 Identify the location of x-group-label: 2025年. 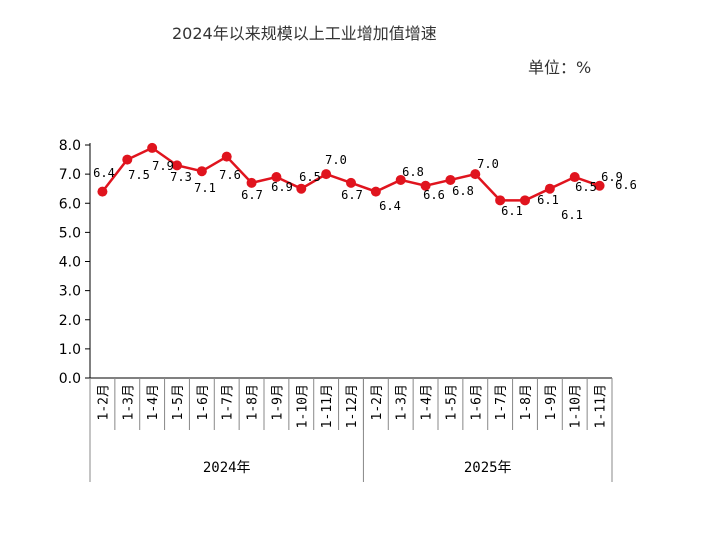
(488, 468).